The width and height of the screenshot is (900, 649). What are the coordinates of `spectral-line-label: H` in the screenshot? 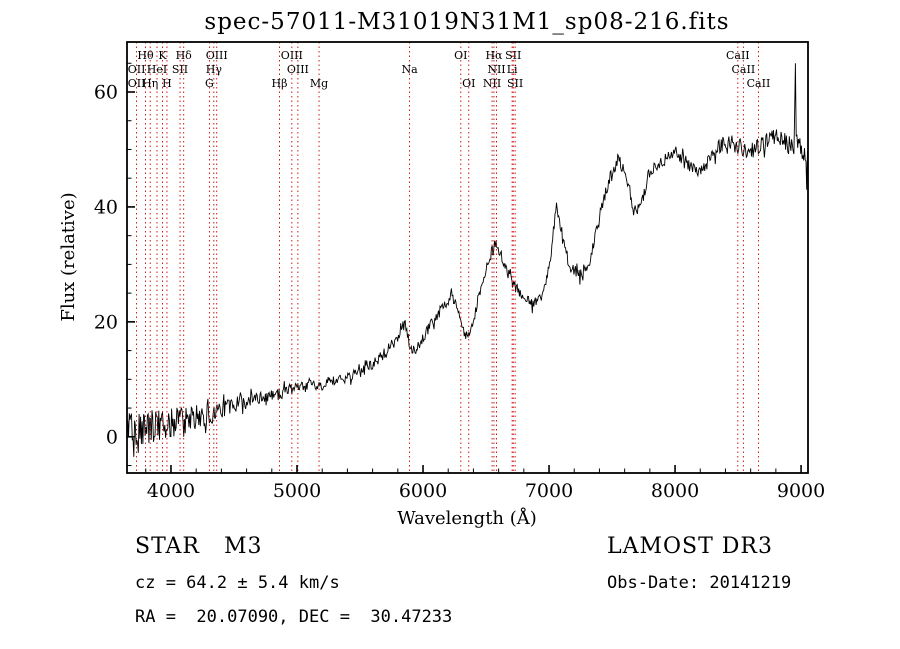 It's located at (167, 83).